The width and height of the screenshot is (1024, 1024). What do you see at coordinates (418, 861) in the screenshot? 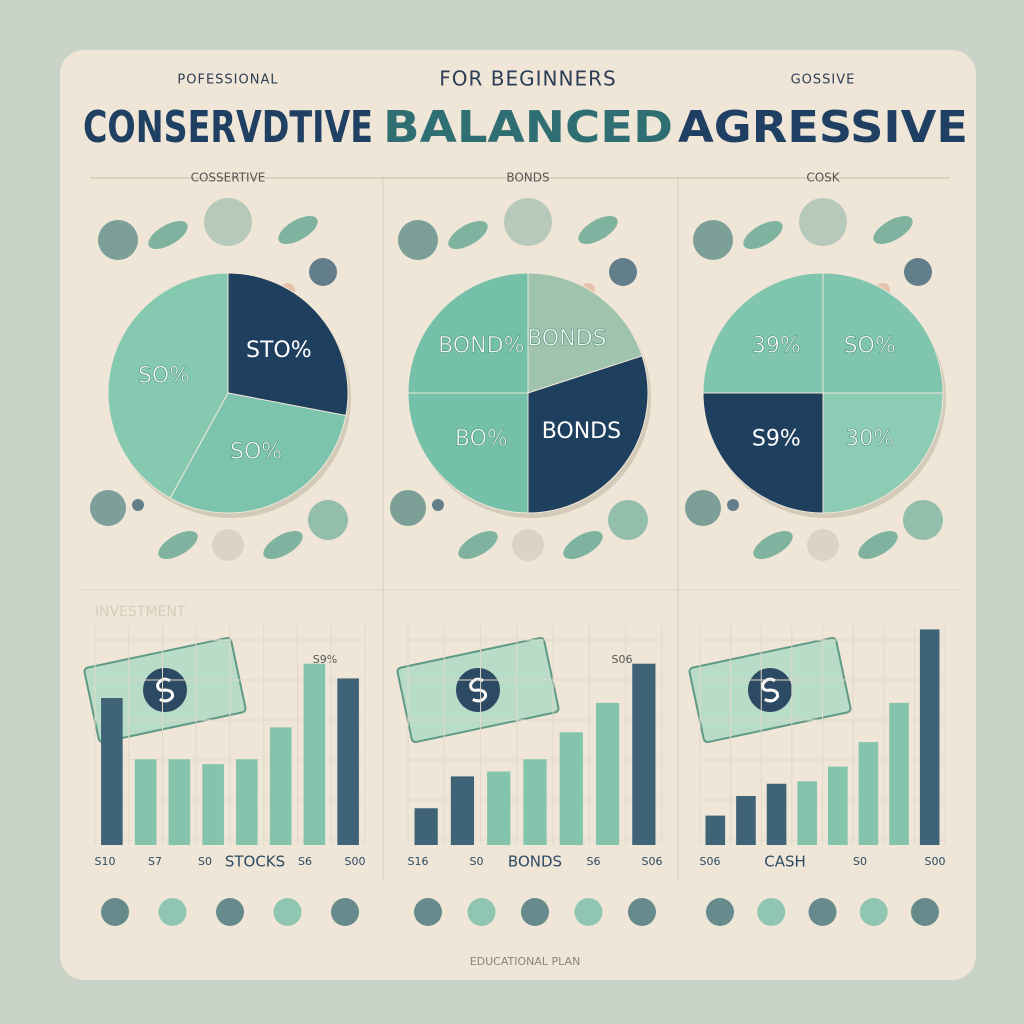
I see `bar-label: S16` at bounding box center [418, 861].